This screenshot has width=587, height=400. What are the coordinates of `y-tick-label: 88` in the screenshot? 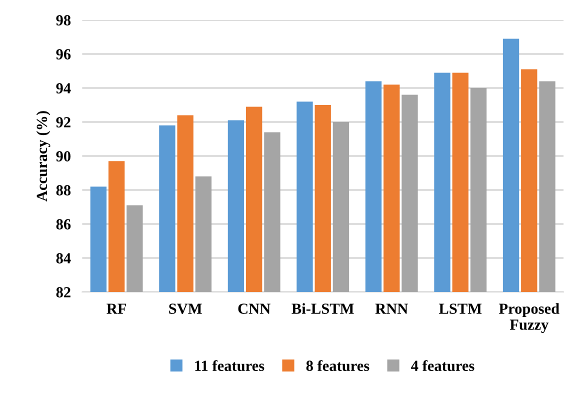 It's located at (63, 190).